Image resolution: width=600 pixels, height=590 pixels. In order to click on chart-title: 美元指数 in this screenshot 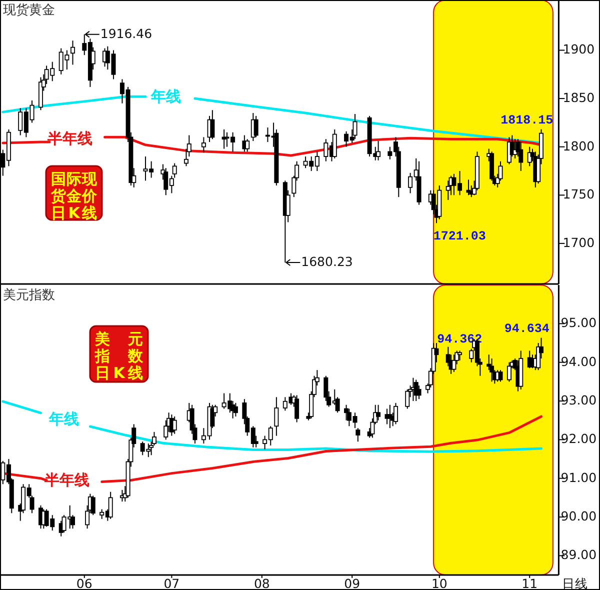, I will do `click(29, 295)`.